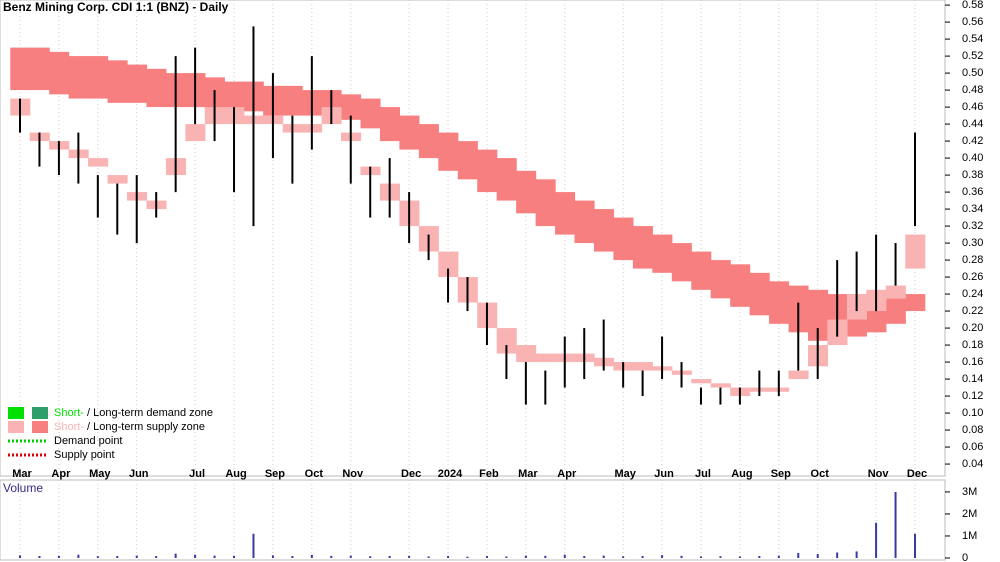  I want to click on legend-text: Short-, so click(69, 413).